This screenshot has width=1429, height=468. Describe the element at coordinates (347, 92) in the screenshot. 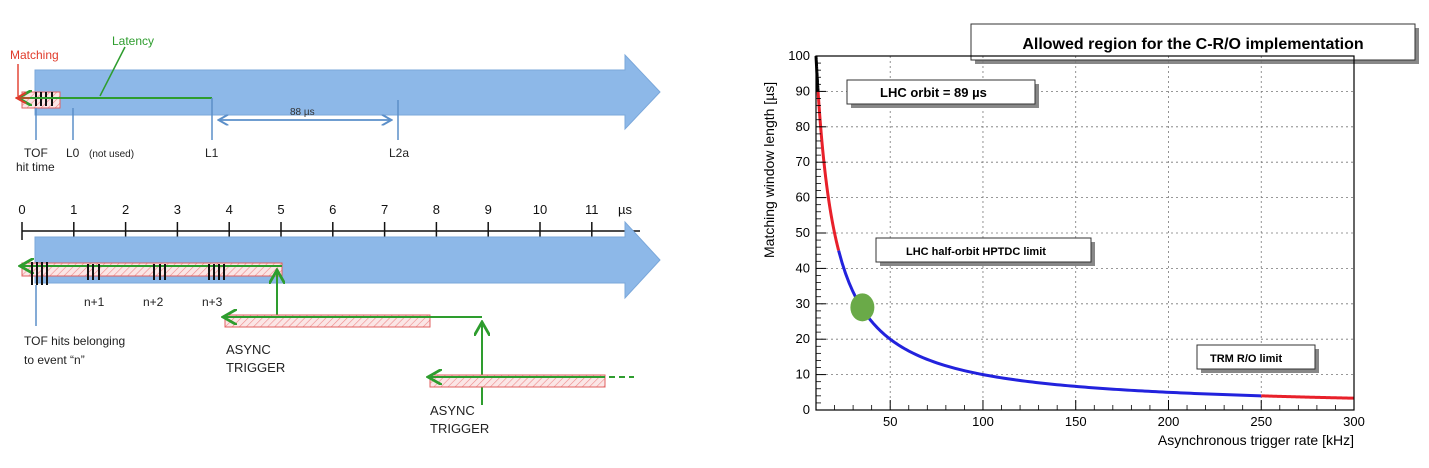

I see `top-time-arrow` at that location.